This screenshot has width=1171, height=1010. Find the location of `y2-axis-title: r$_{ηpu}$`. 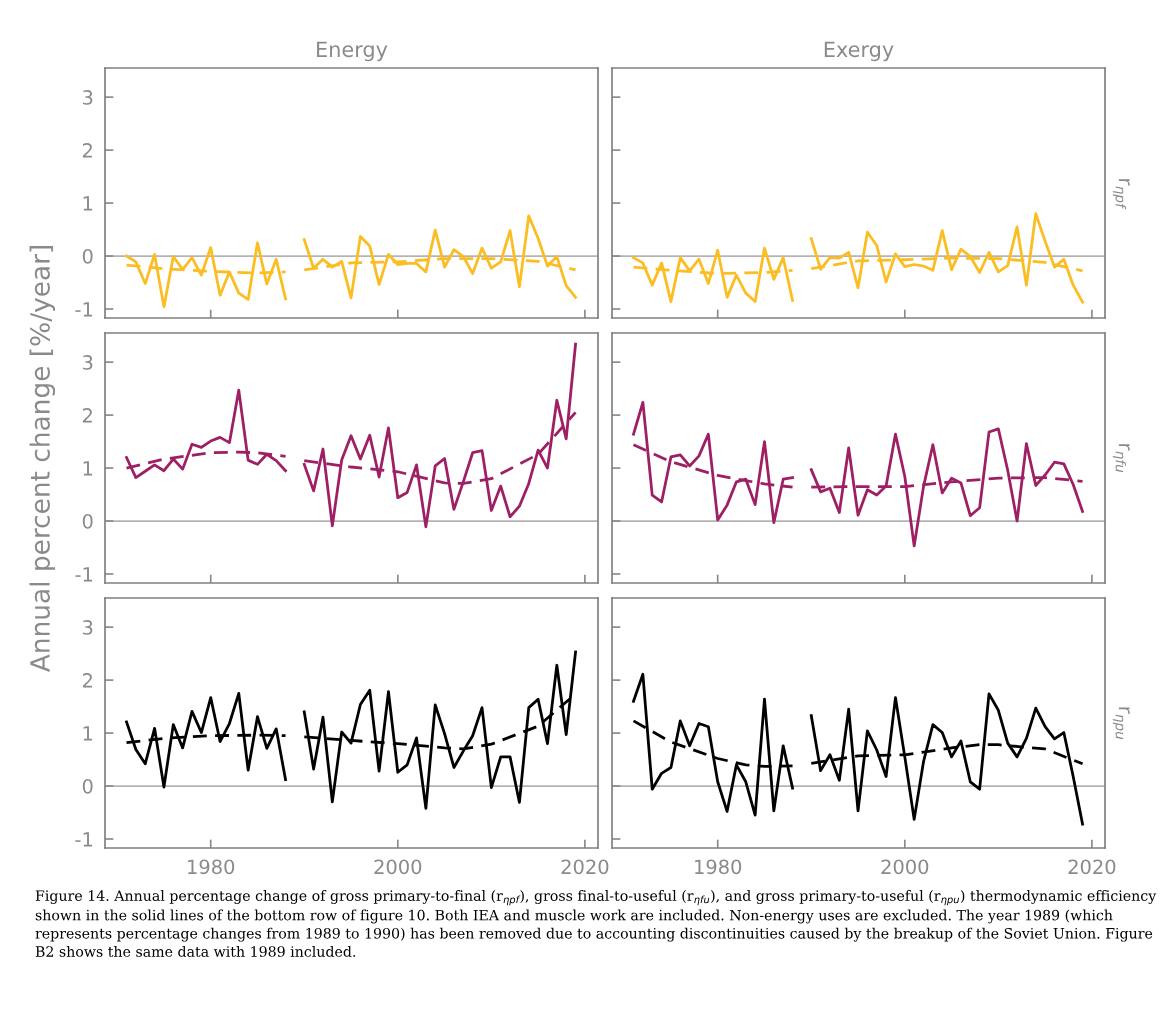

y2-axis-title: r$_{ηpu}$ is located at coordinates (1121, 723).